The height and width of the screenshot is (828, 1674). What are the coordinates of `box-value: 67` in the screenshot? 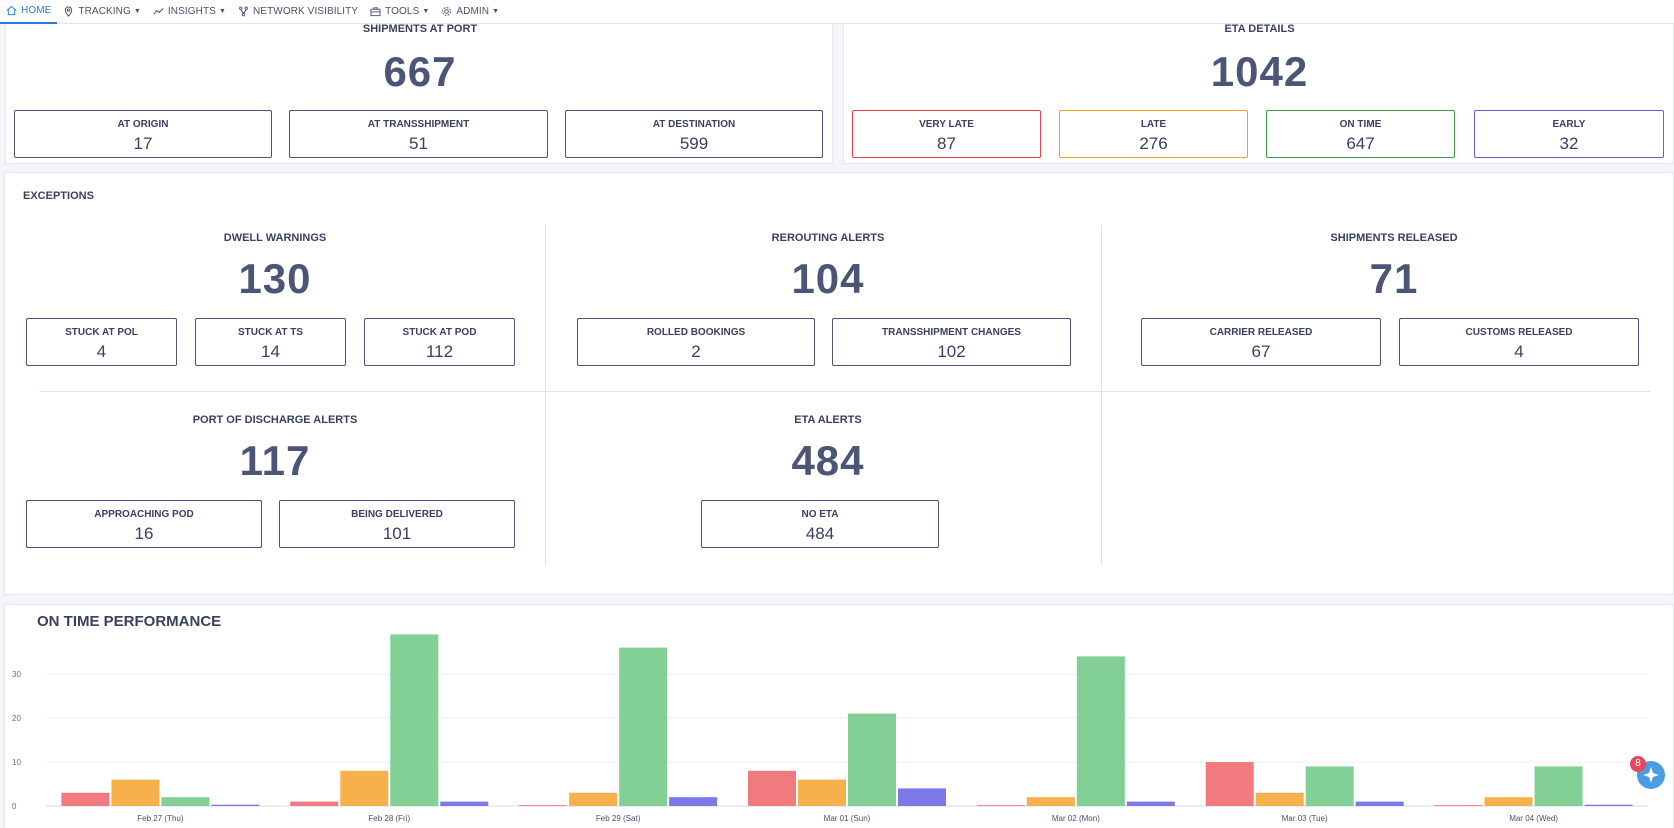 It's located at (1261, 351).